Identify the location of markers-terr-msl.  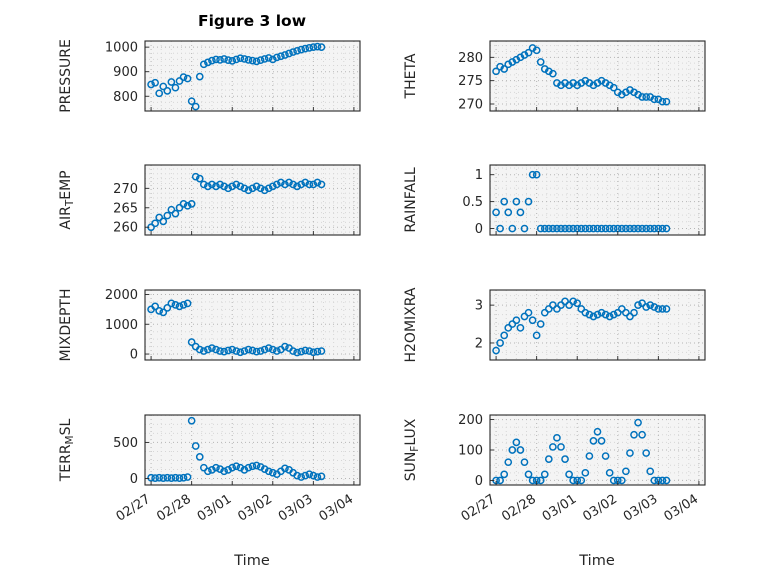
(236, 449).